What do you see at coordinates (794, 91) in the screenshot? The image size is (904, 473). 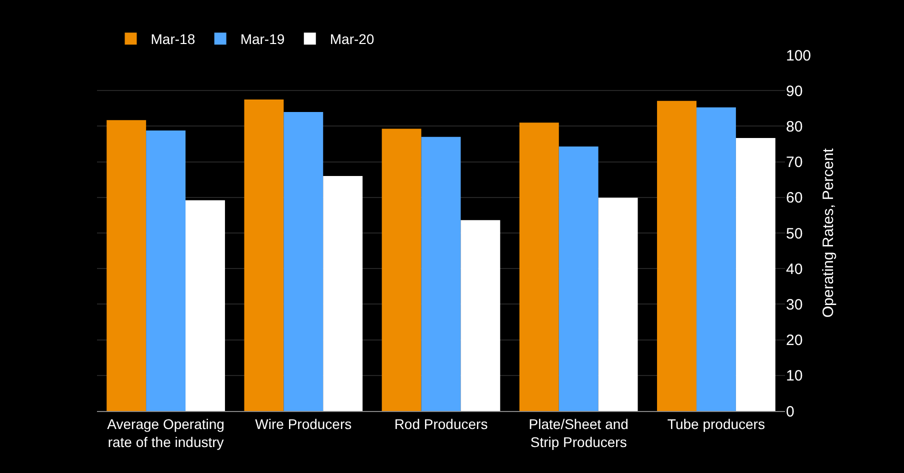 I see `y-tick-label: 90` at bounding box center [794, 91].